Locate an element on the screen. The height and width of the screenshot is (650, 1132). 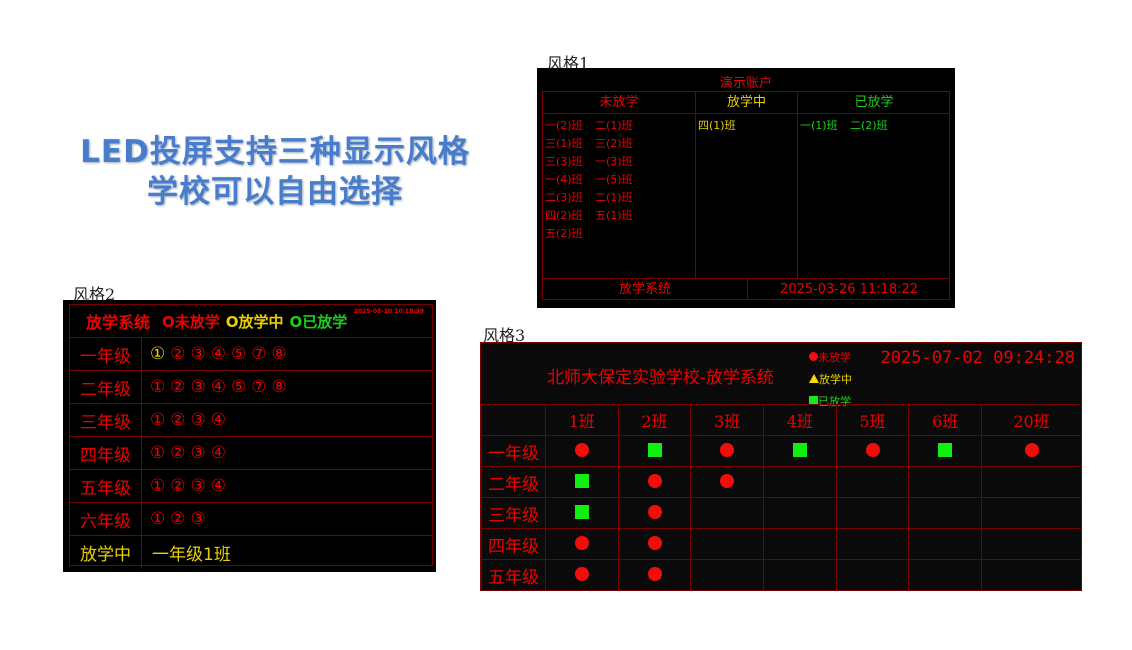
grade-row: 三年级 ① ② ③ ④ is located at coordinates (251, 420).